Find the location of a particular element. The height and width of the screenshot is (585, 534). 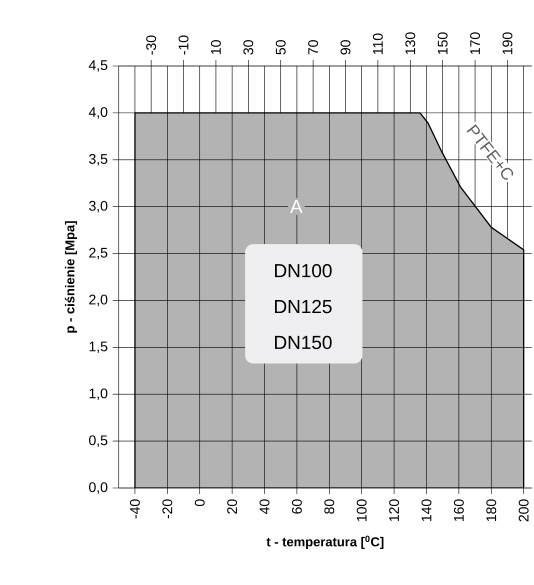

x2-tick-label: 10 is located at coordinates (216, 47).